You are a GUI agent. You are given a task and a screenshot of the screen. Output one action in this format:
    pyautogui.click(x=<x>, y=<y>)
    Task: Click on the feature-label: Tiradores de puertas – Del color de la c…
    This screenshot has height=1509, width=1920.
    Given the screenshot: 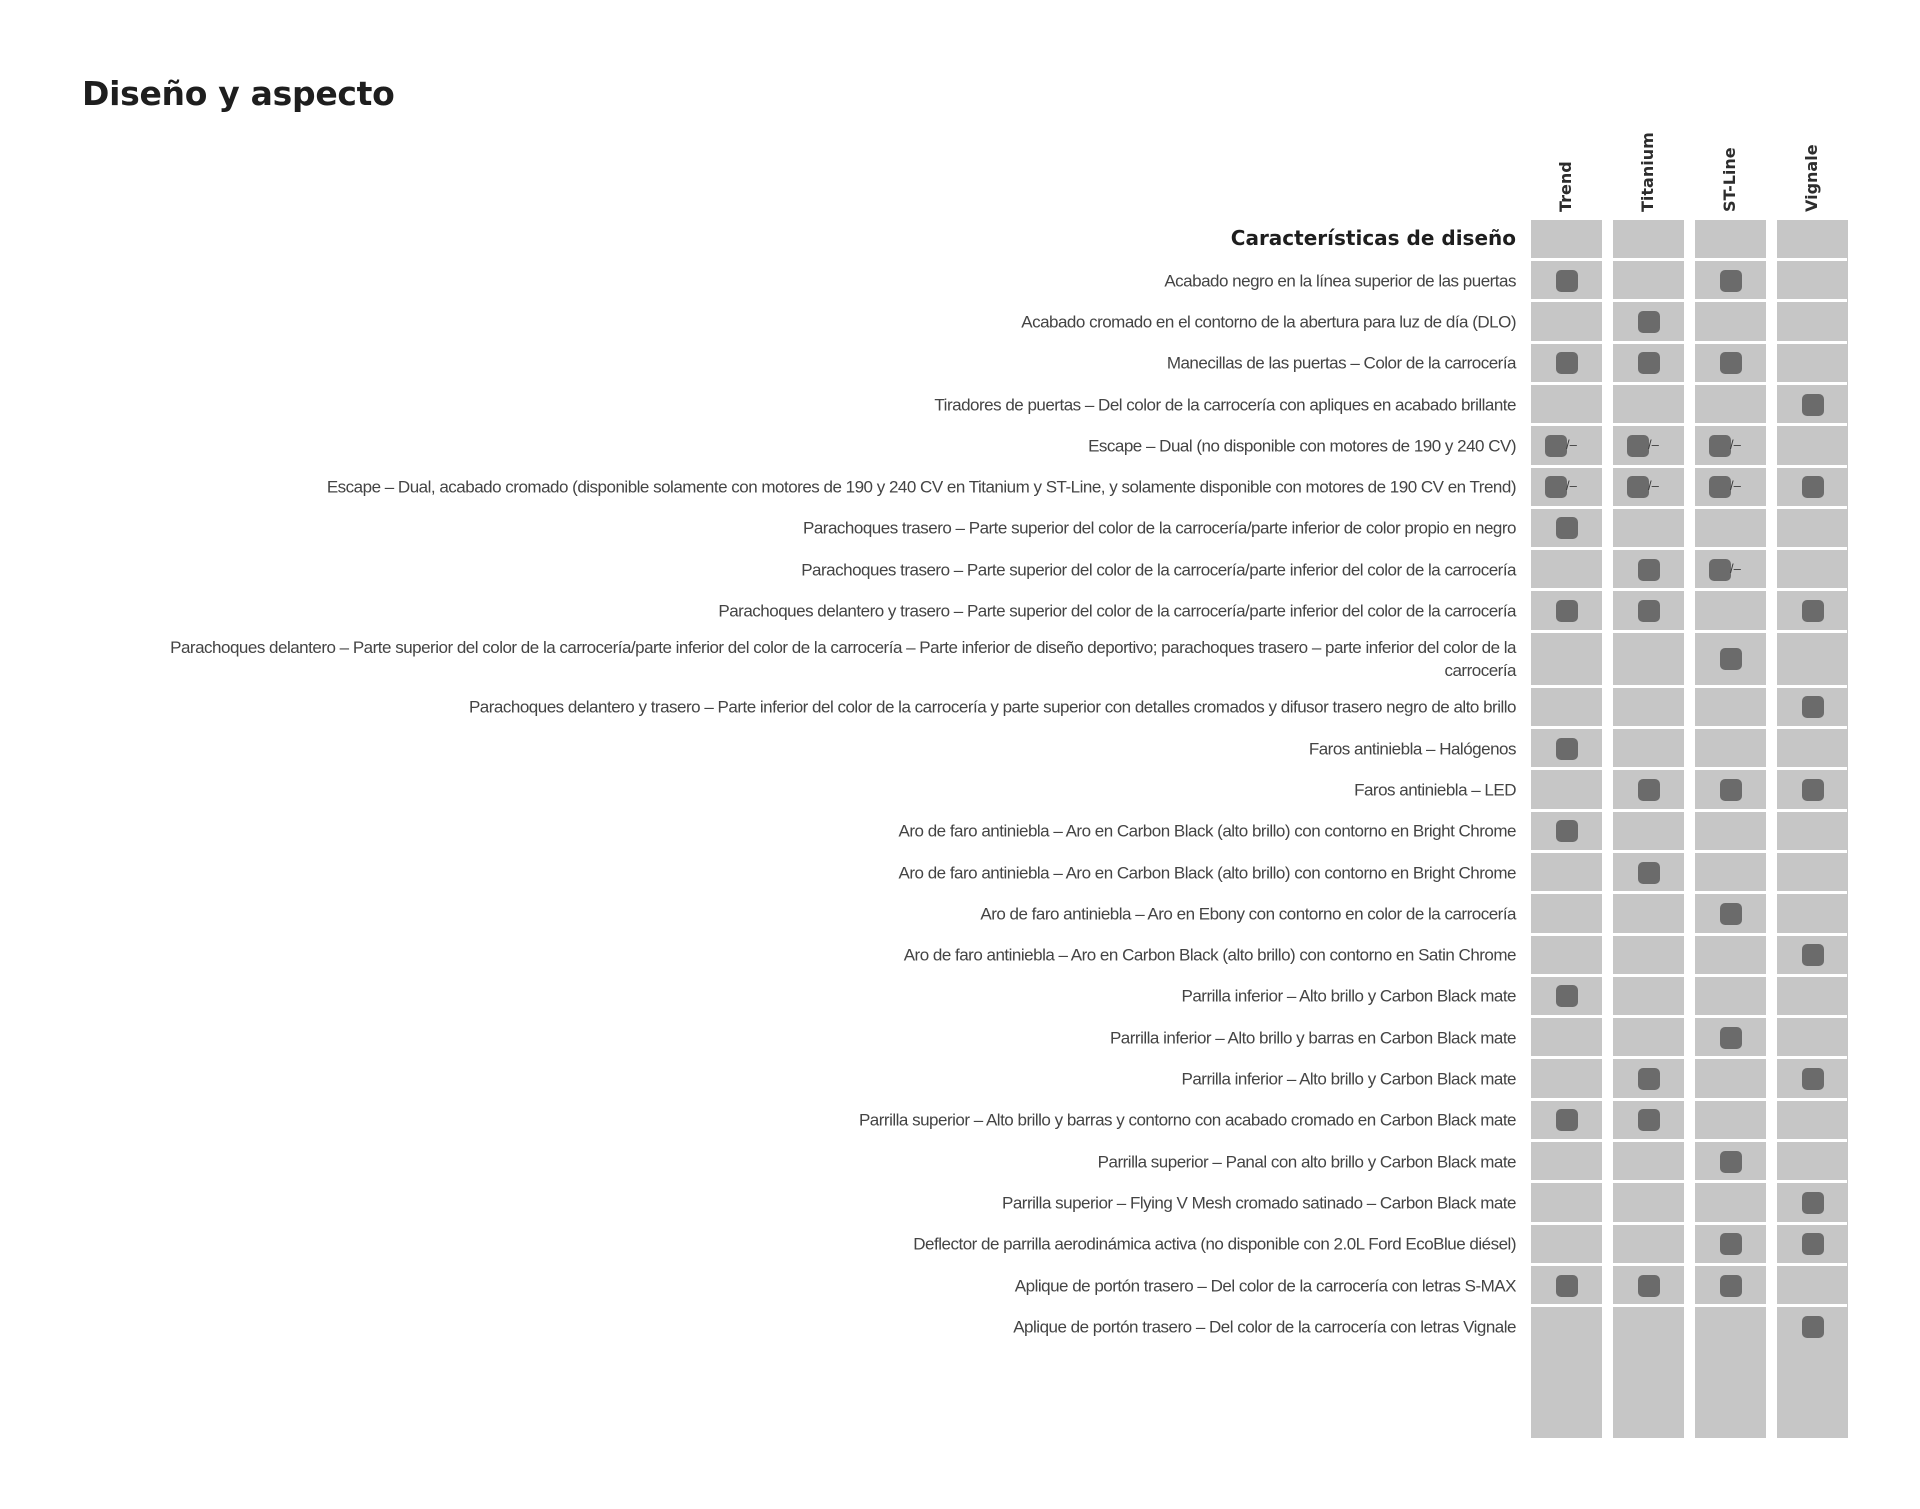 What is the action you would take?
    pyautogui.click(x=1225, y=405)
    